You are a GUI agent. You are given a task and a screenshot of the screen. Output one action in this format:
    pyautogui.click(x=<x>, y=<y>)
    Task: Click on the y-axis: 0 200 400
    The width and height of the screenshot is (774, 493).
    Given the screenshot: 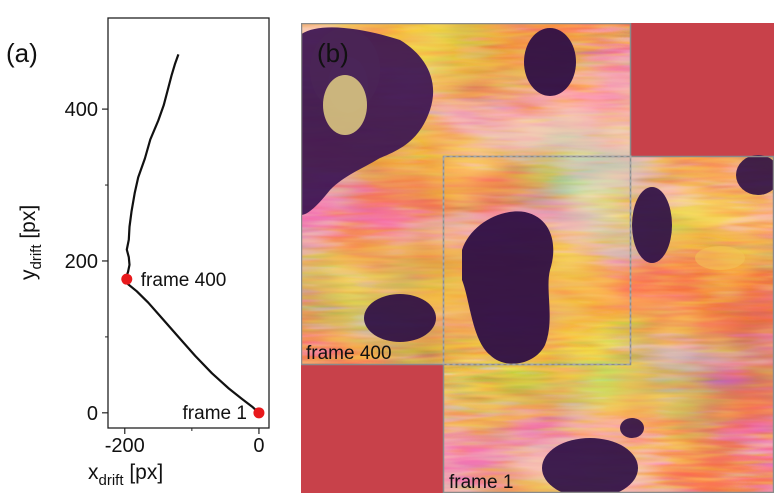 What is the action you would take?
    pyautogui.click(x=86, y=262)
    